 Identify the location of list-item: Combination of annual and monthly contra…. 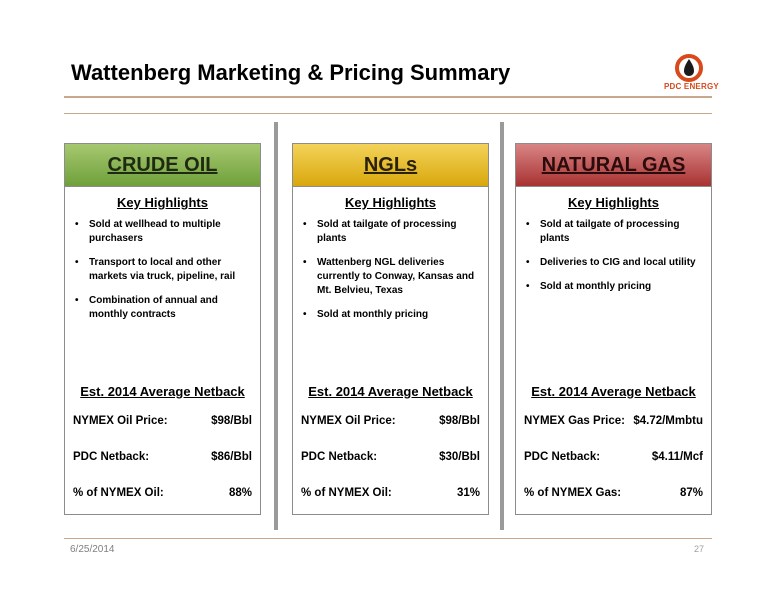
(162, 308).